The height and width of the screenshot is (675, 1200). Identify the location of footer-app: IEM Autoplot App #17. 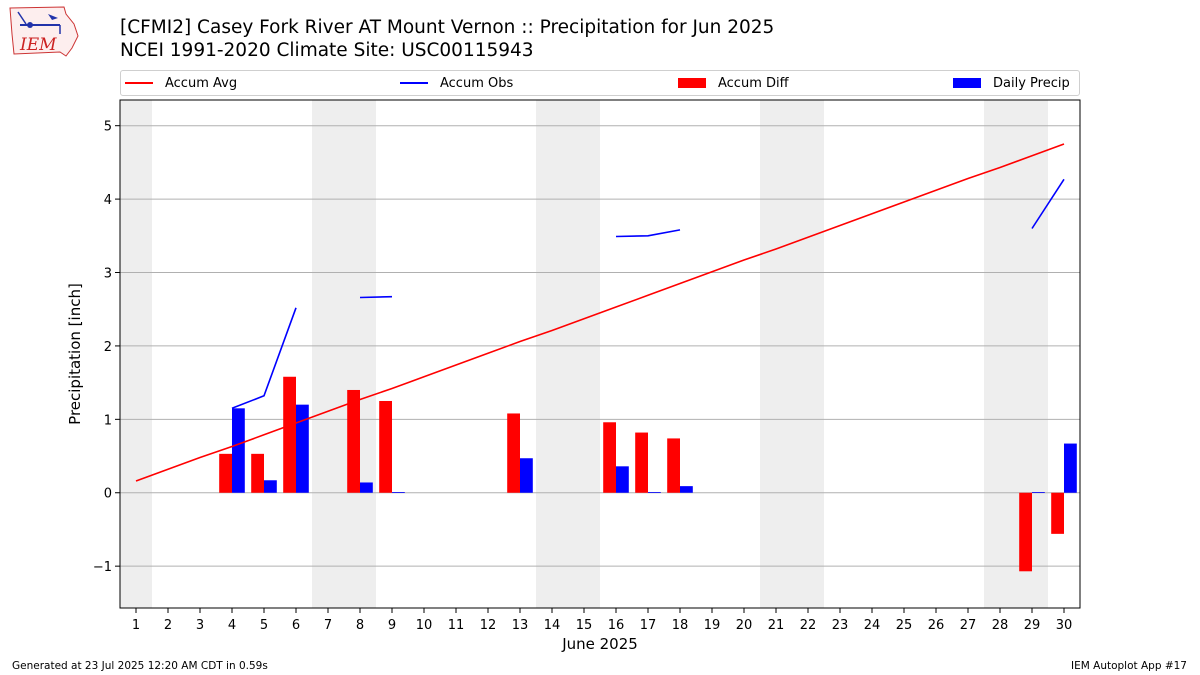
(1129, 666).